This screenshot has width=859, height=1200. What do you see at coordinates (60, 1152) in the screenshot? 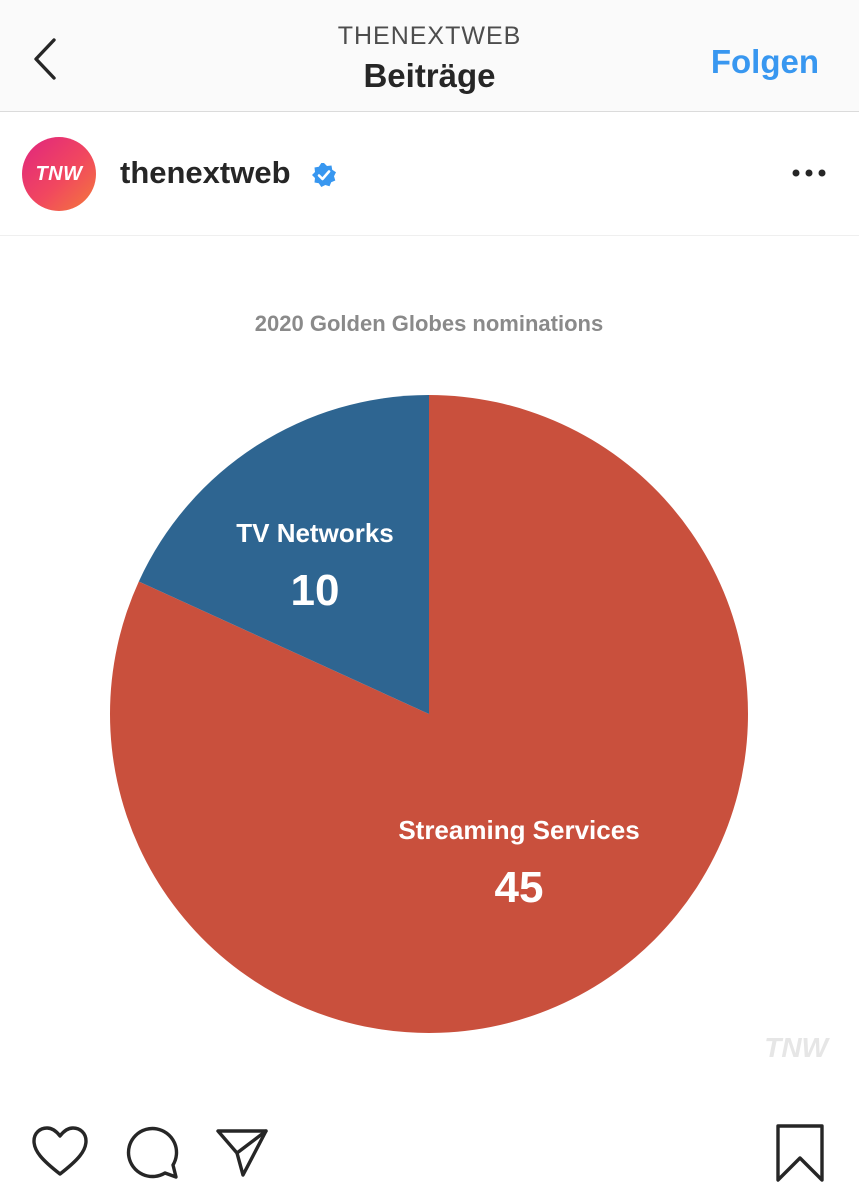
I see `heart-icon` at bounding box center [60, 1152].